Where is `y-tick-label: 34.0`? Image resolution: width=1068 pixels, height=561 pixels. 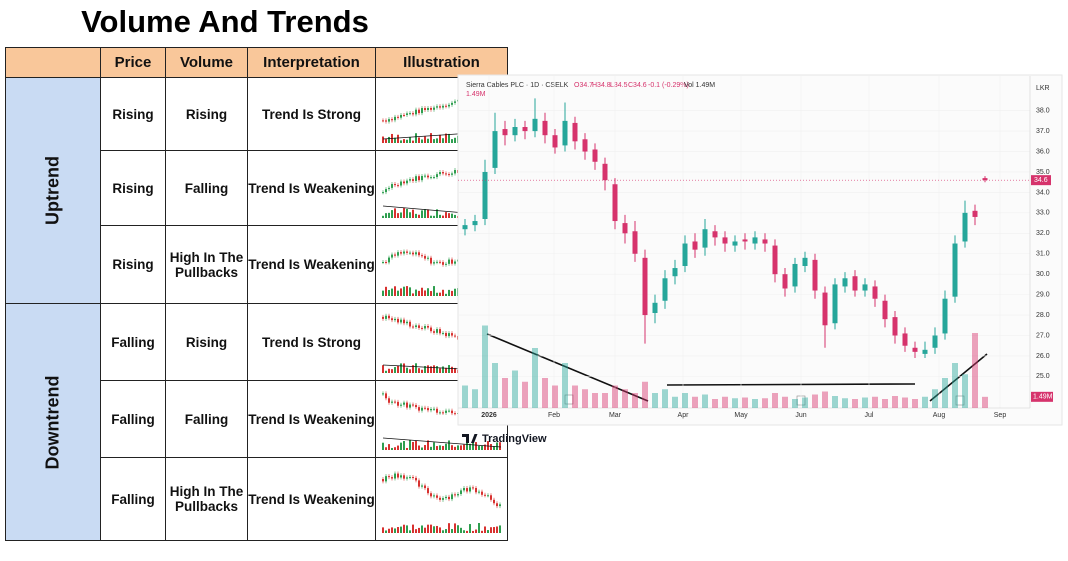
y-tick-label: 34.0 is located at coordinates (1043, 192).